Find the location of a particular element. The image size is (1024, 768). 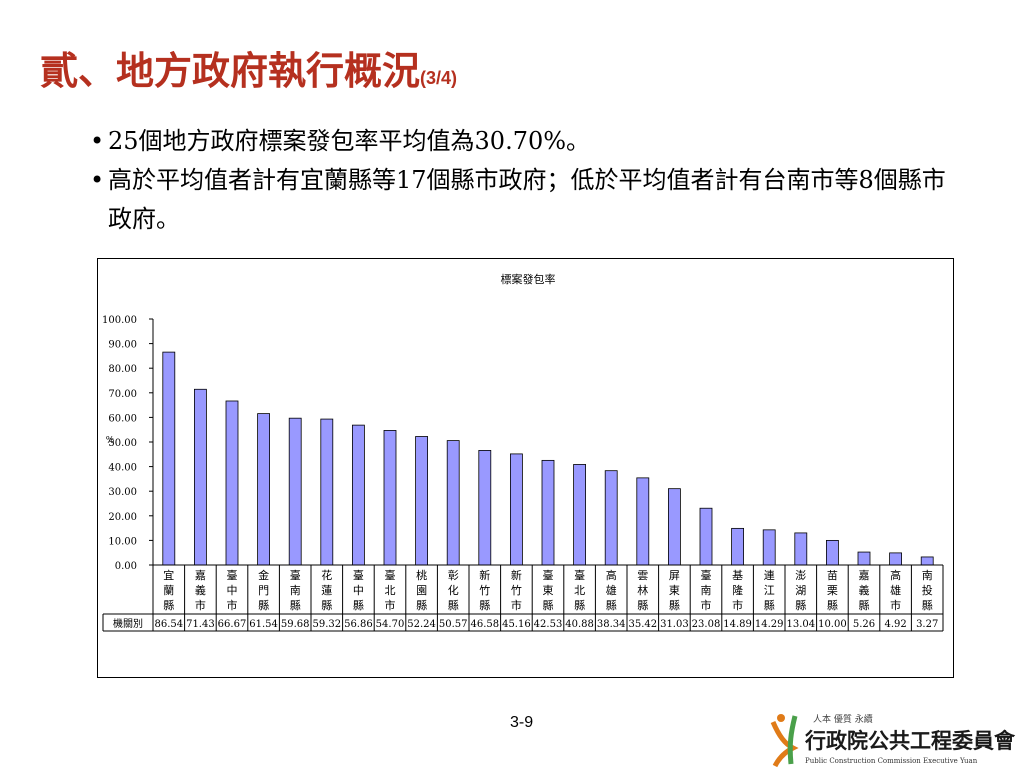

bullet-text: 25個地方政府標案發包率平均值為30.70%。 is located at coordinates (349, 141).